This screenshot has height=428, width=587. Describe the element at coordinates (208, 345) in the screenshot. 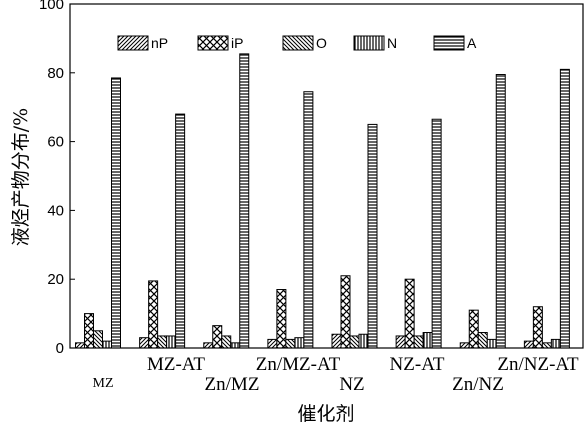

I see `bar-zn-mz-np` at that location.